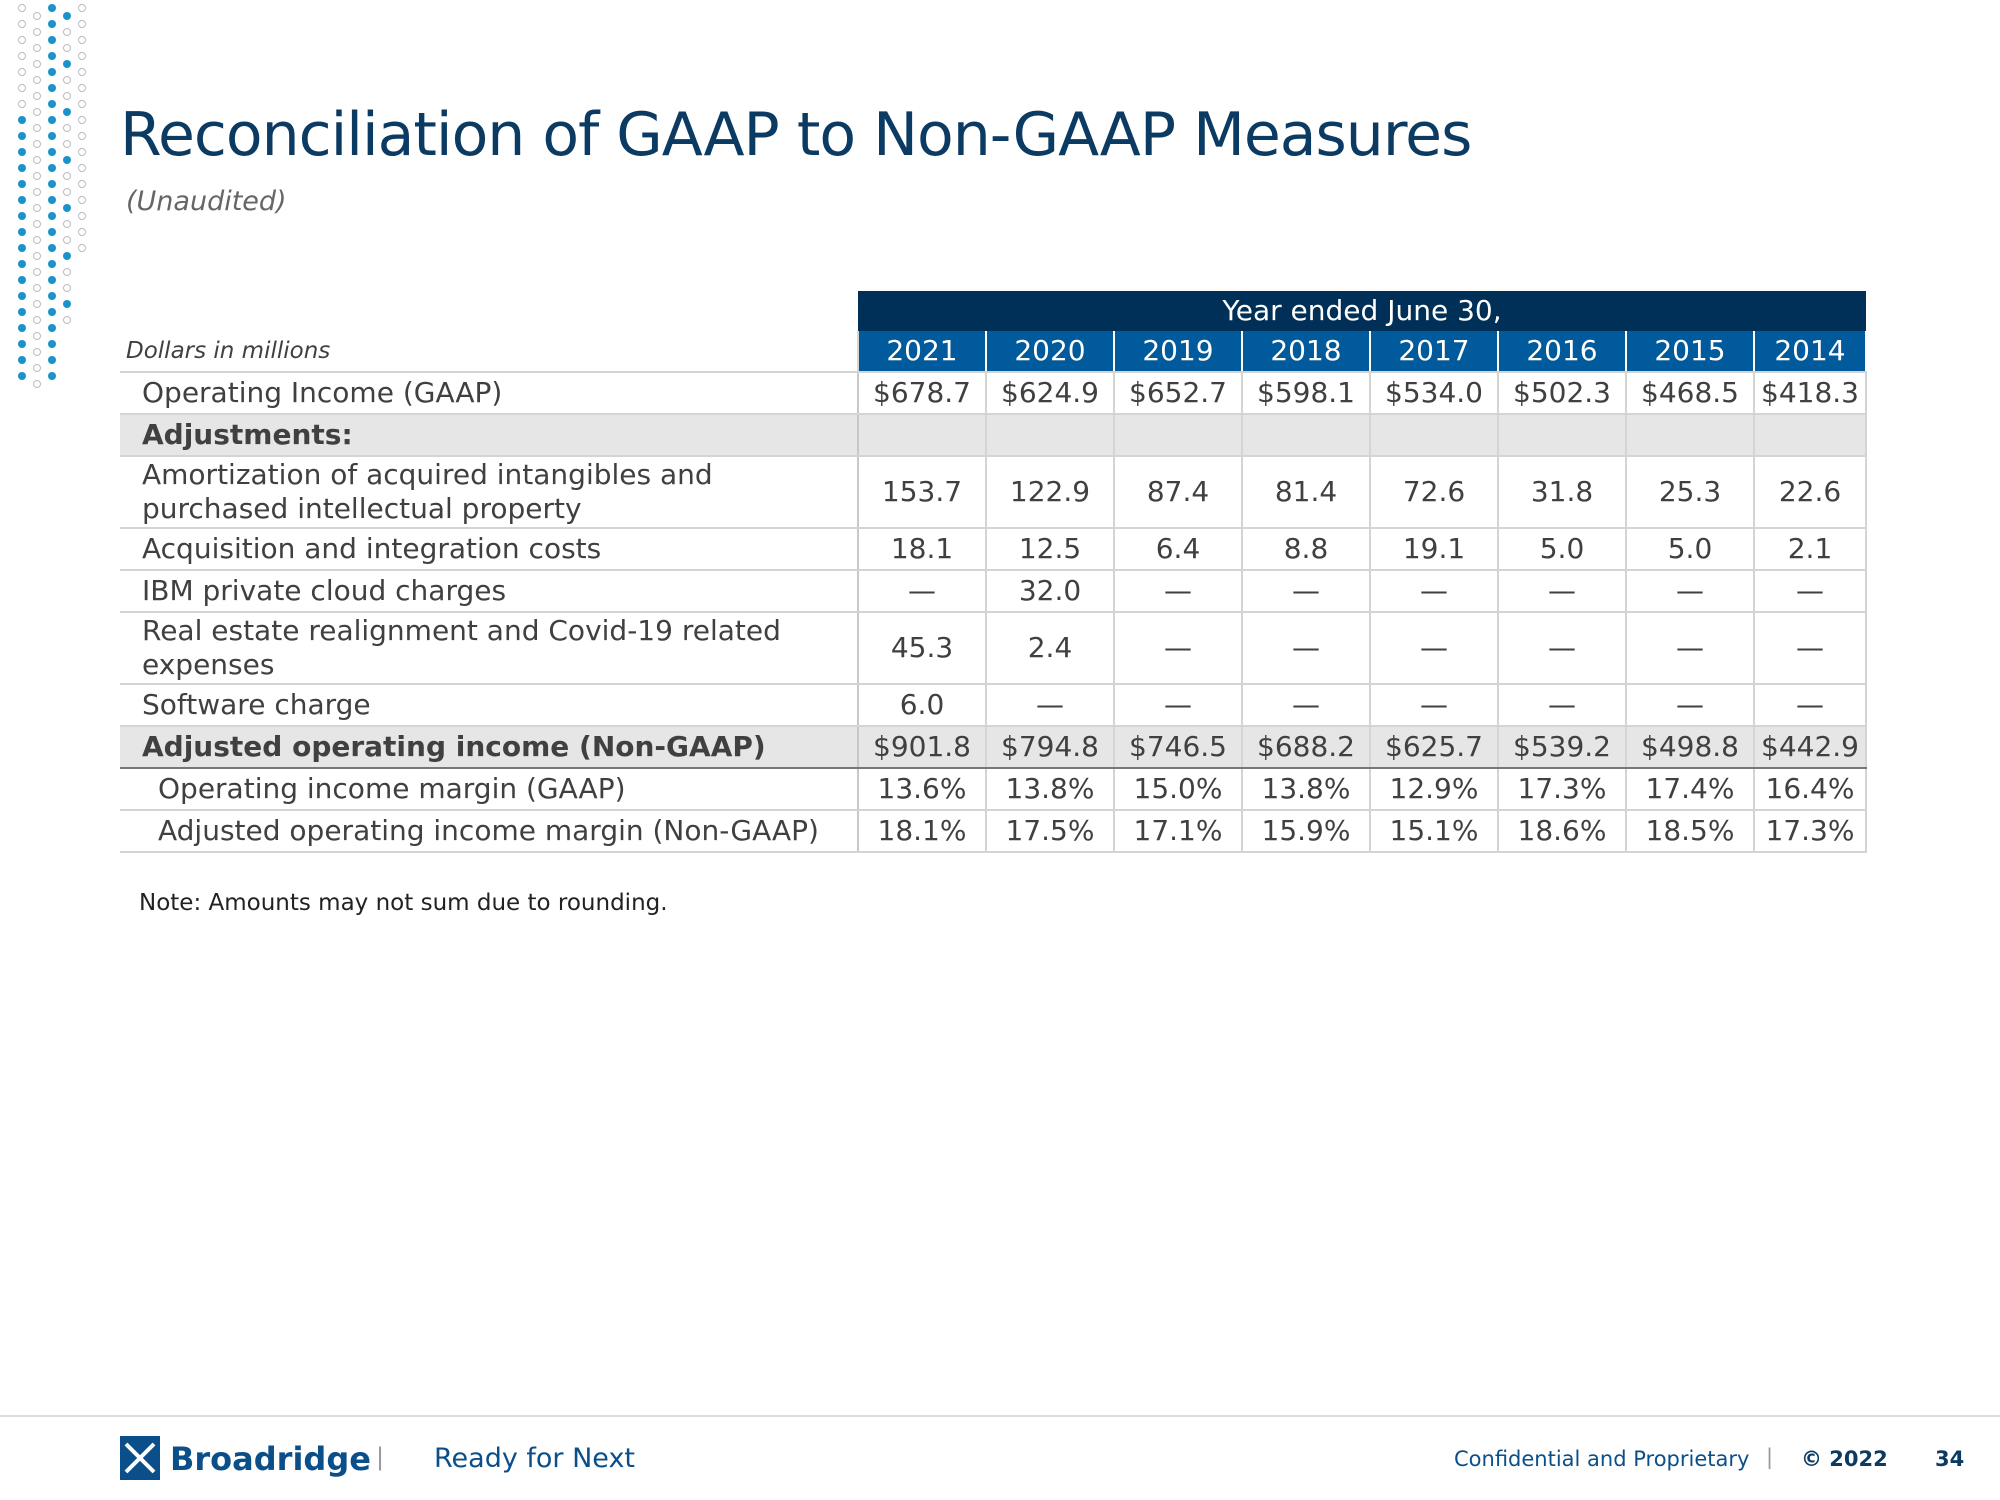  What do you see at coordinates (1050, 492) in the screenshot?
I see `cell: 122.9` at bounding box center [1050, 492].